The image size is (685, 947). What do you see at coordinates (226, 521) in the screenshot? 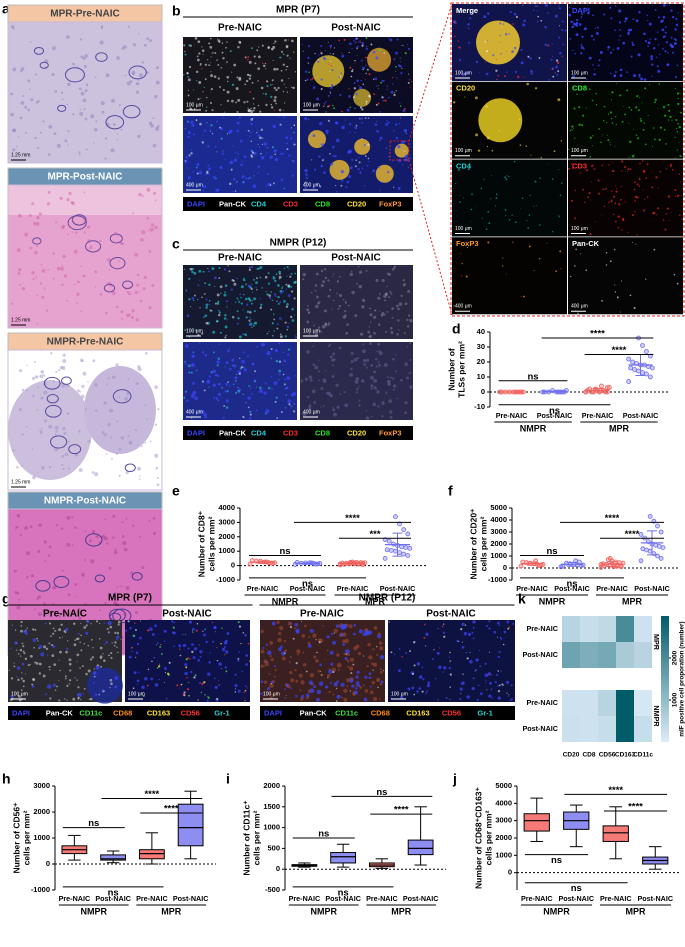
I see `y-tick-label: 3000` at bounding box center [226, 521].